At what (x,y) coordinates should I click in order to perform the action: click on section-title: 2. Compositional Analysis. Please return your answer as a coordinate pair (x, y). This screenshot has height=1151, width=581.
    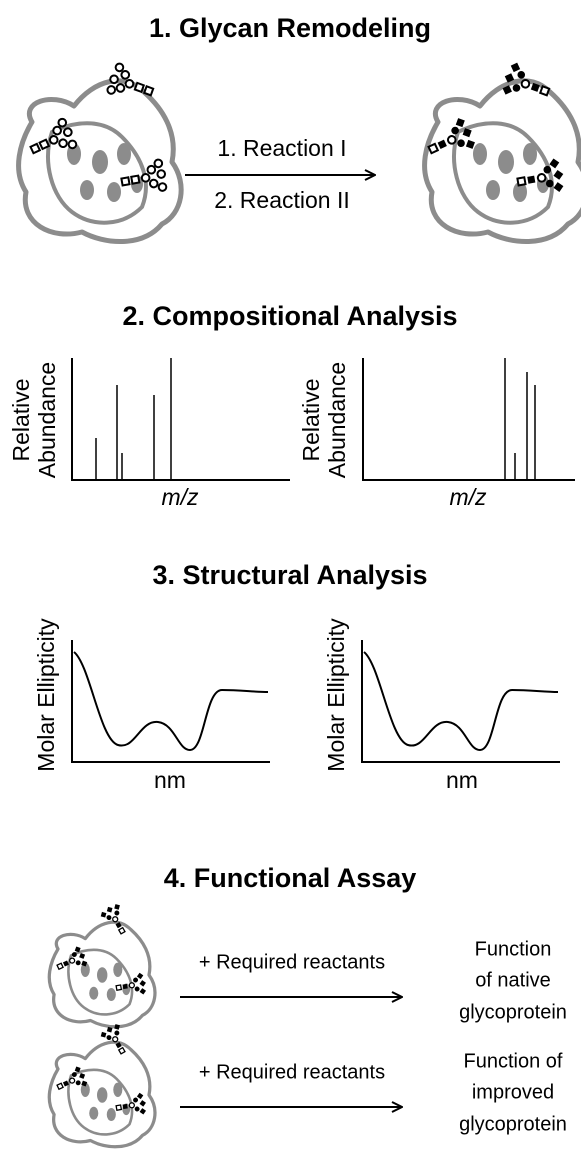
    Looking at the image, I should click on (289, 316).